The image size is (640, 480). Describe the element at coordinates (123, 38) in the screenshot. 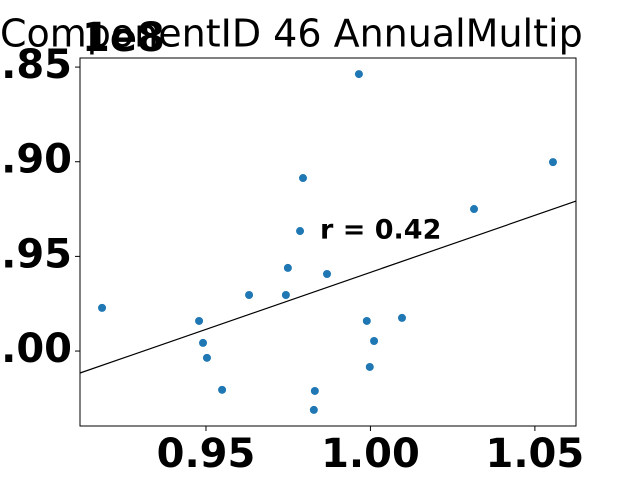

I see `axis-offset: 1e8` at that location.